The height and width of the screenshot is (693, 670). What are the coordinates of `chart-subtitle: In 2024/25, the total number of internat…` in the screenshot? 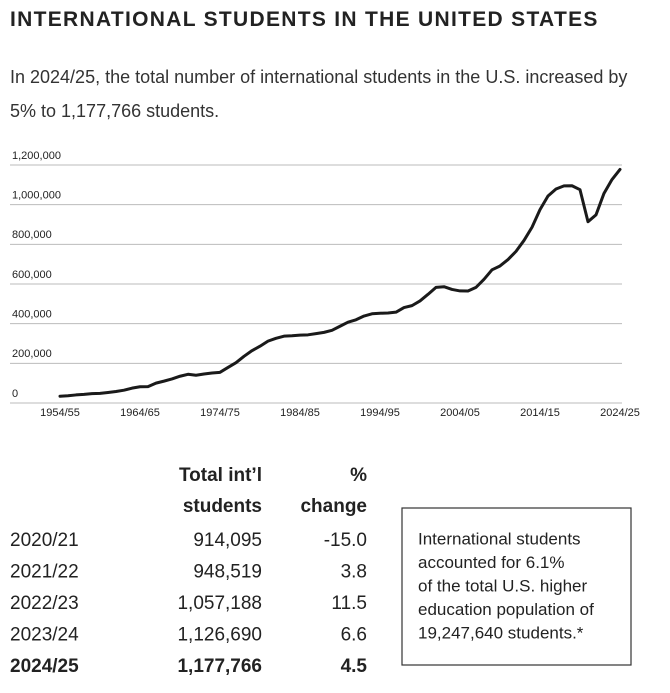 It's located at (319, 94).